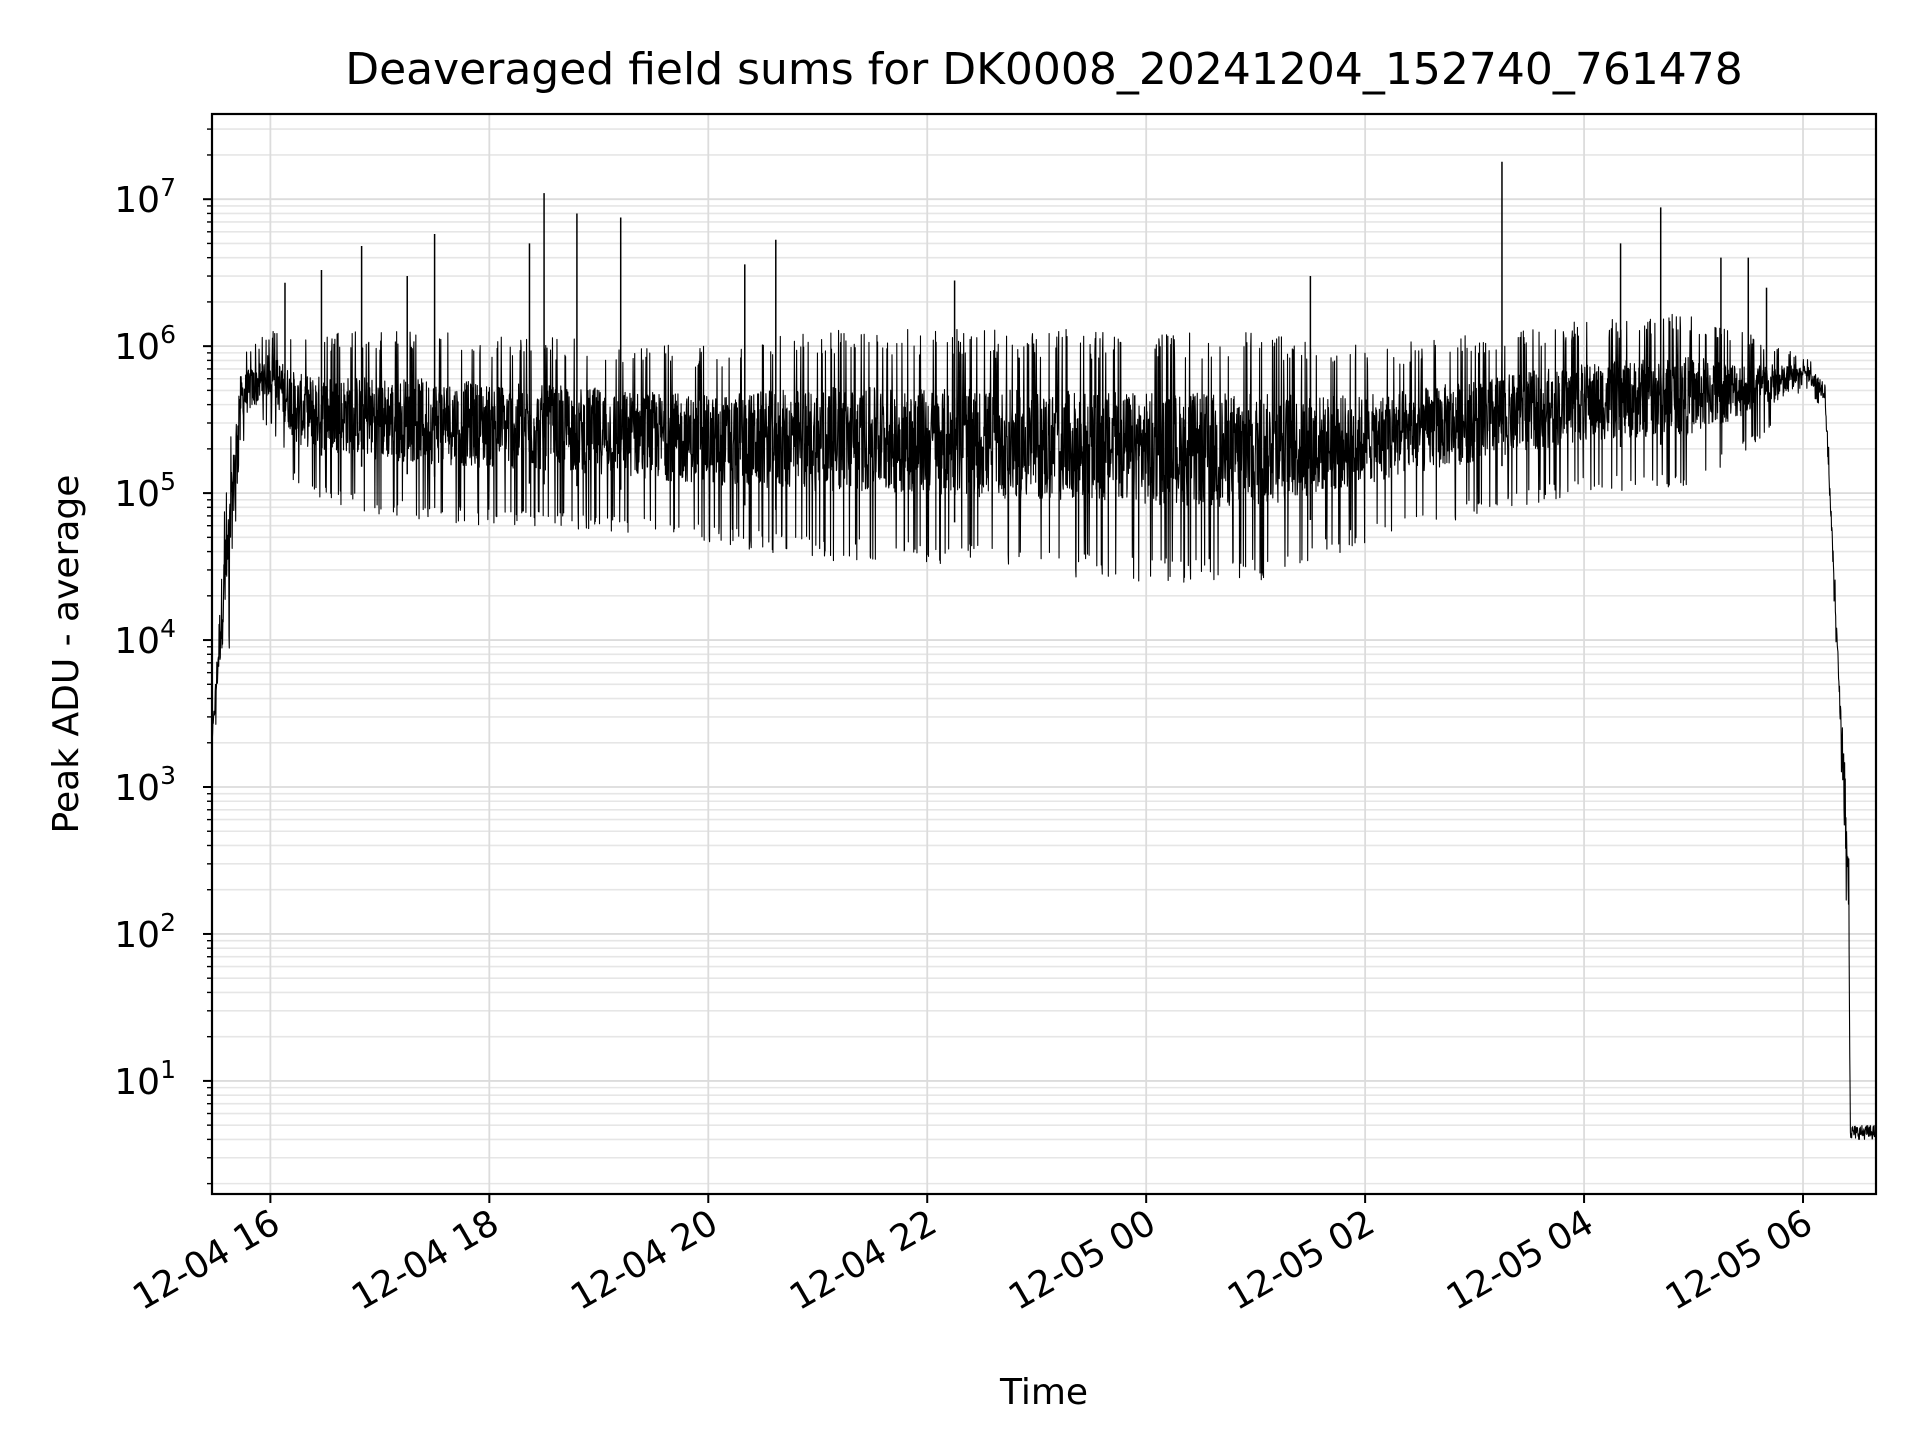 This screenshot has width=1920, height=1440. I want to click on x-axis-label: Time, so click(1043, 1392).